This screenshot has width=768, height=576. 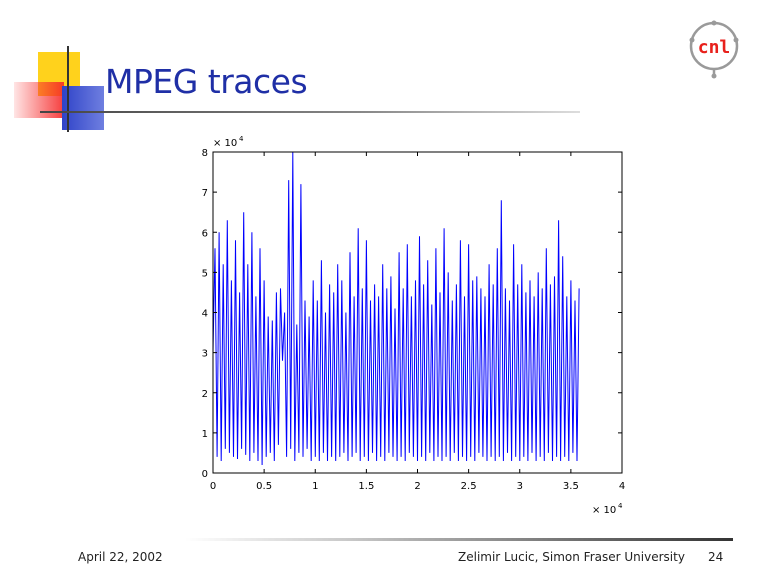 I want to click on x-tick-label: 3, so click(x=520, y=486).